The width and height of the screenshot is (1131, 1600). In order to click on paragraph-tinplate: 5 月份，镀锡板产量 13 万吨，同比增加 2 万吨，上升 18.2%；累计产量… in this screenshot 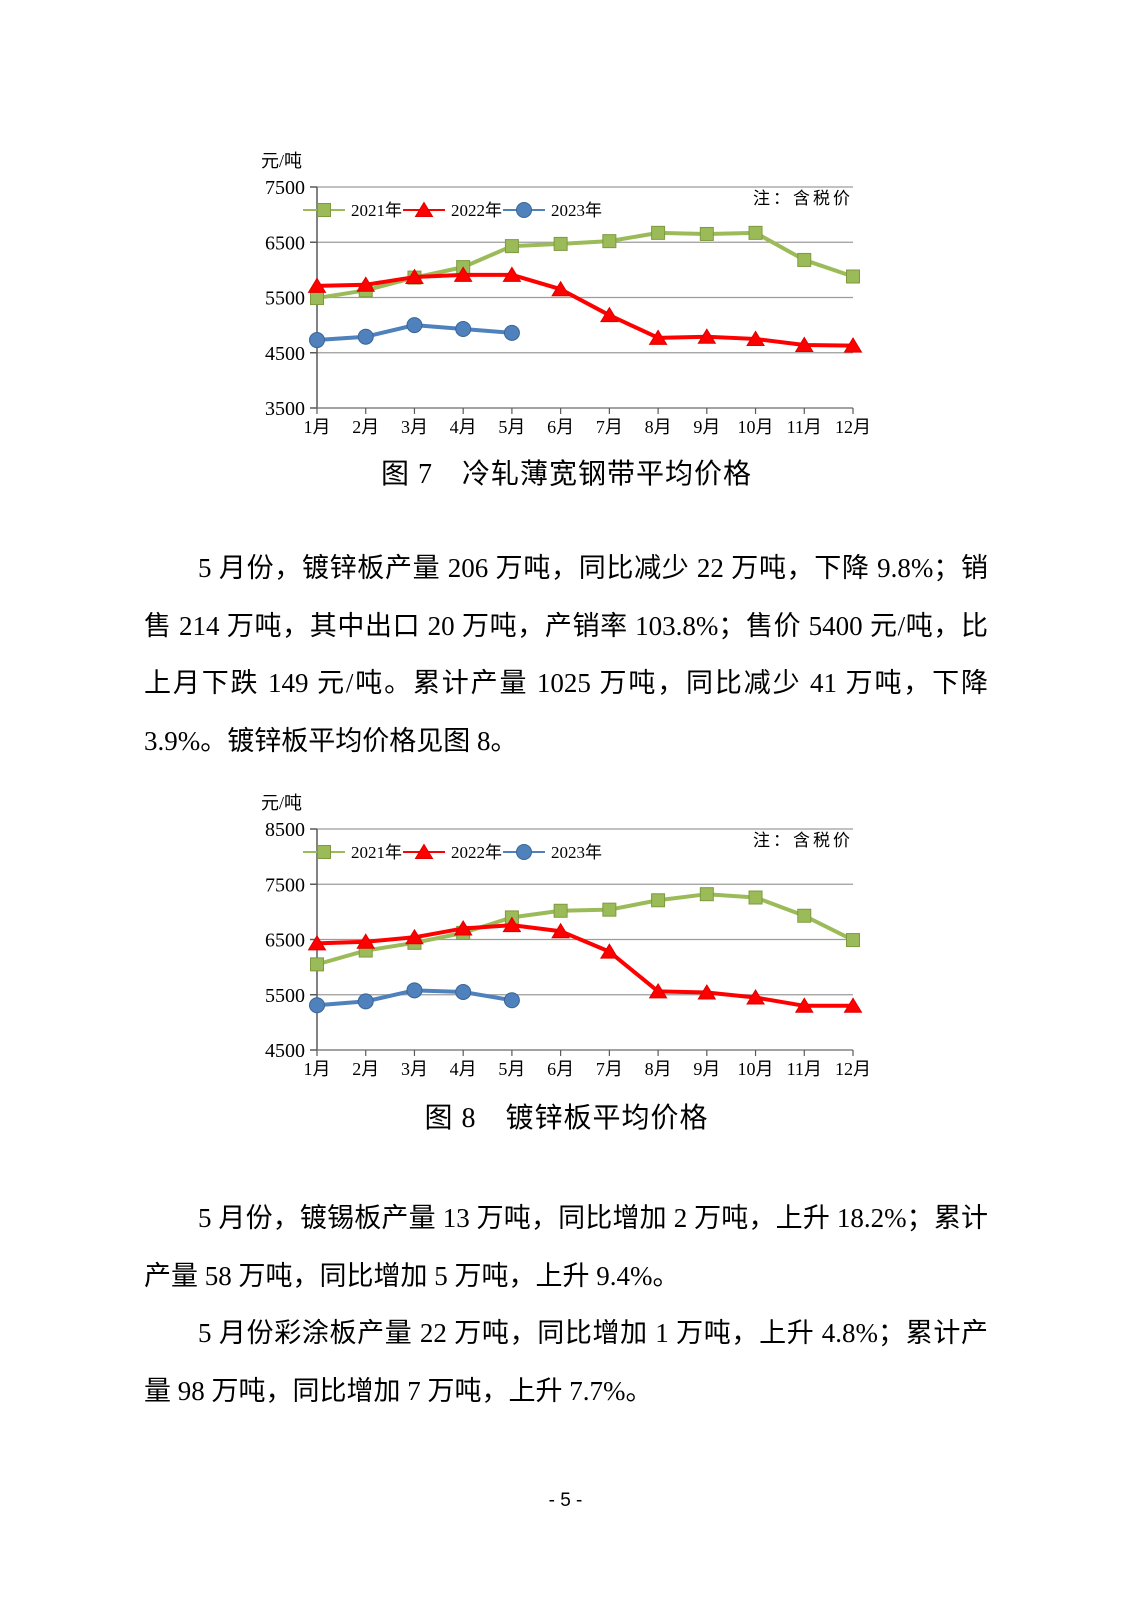, I will do `click(566, 1247)`.